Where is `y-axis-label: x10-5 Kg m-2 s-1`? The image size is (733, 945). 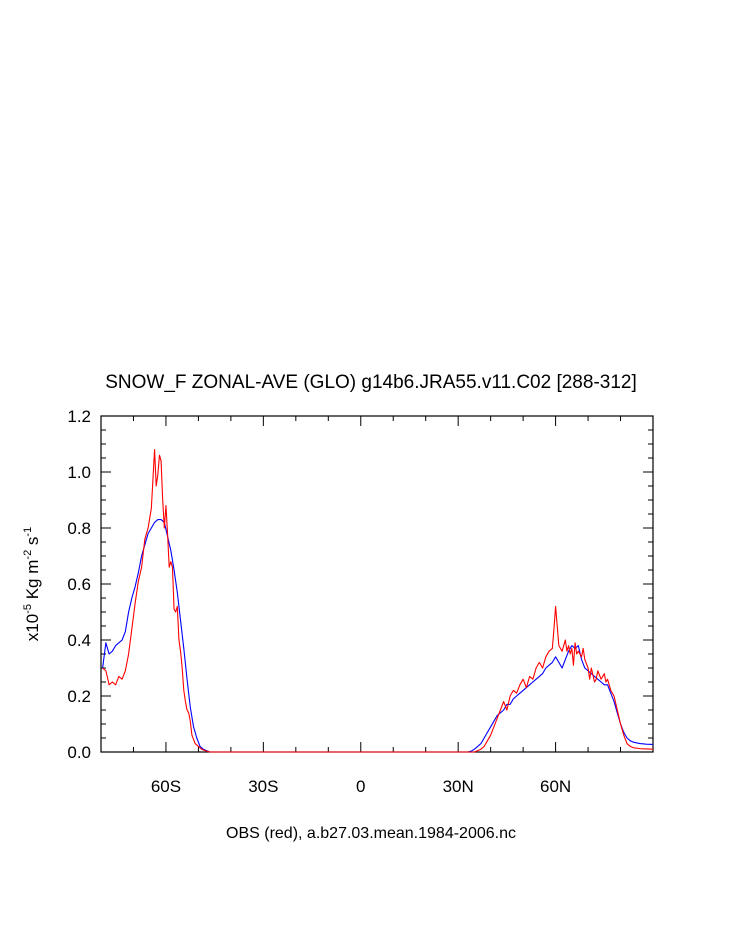 y-axis-label: x10-5 Kg m-2 s-1 is located at coordinates (32, 584).